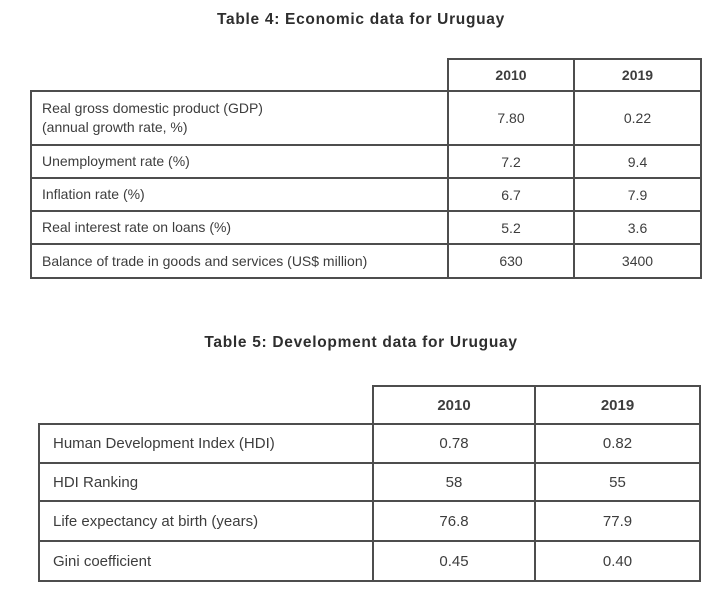 The height and width of the screenshot is (591, 722). I want to click on cell-life-2010: 76.8, so click(454, 521).